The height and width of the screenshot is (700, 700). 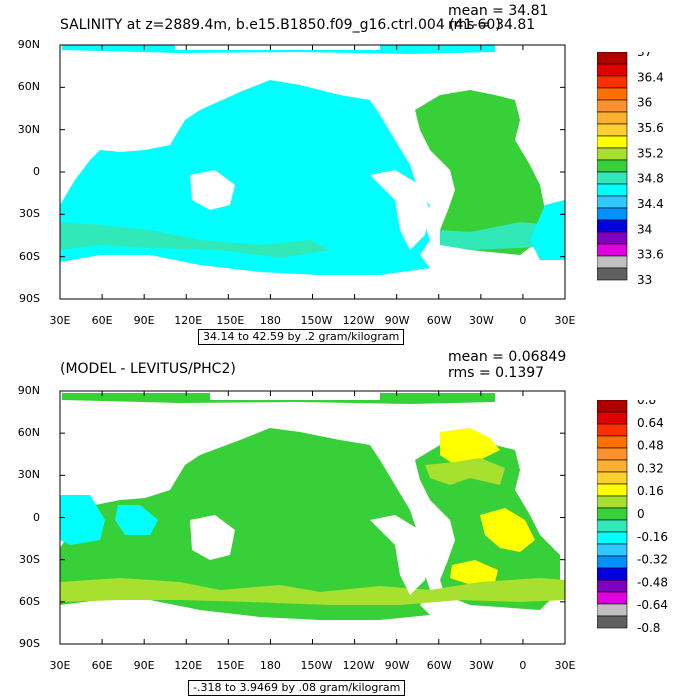 What do you see at coordinates (650, 491) in the screenshot?
I see `colorbar-label: 0.16` at bounding box center [650, 491].